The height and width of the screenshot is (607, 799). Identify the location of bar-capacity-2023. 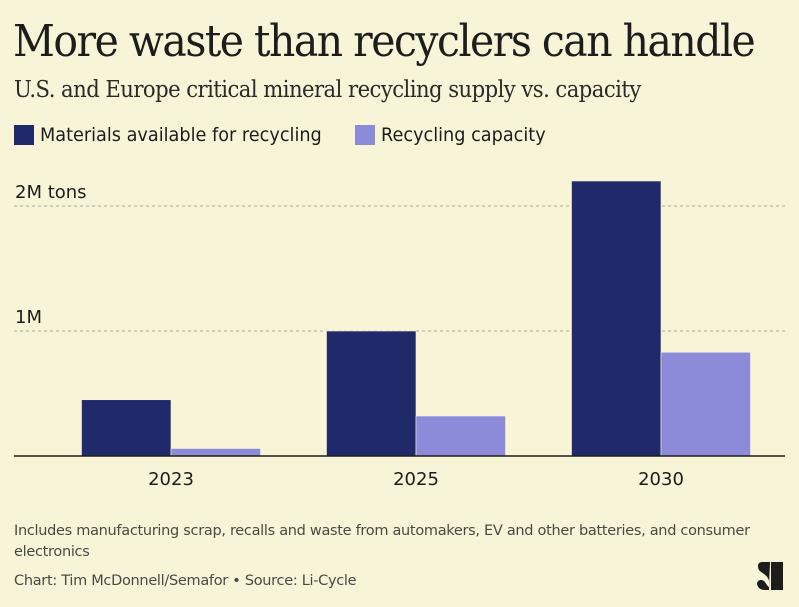
(215, 452).